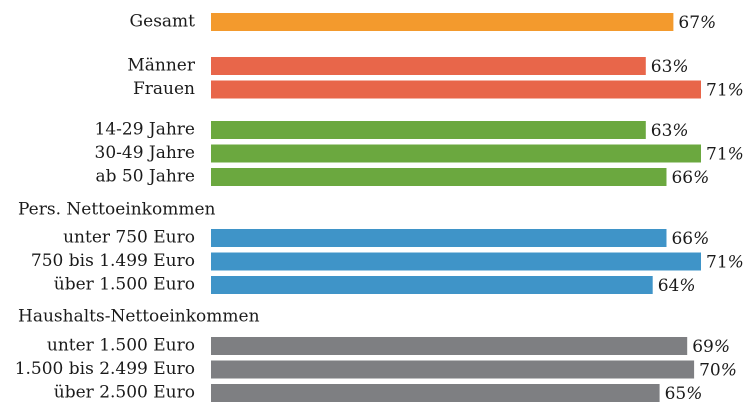 This screenshot has height=403, width=750. Describe the element at coordinates (105, 369) in the screenshot. I see `category-label: 1.500 bis 2.499 Euro` at that location.